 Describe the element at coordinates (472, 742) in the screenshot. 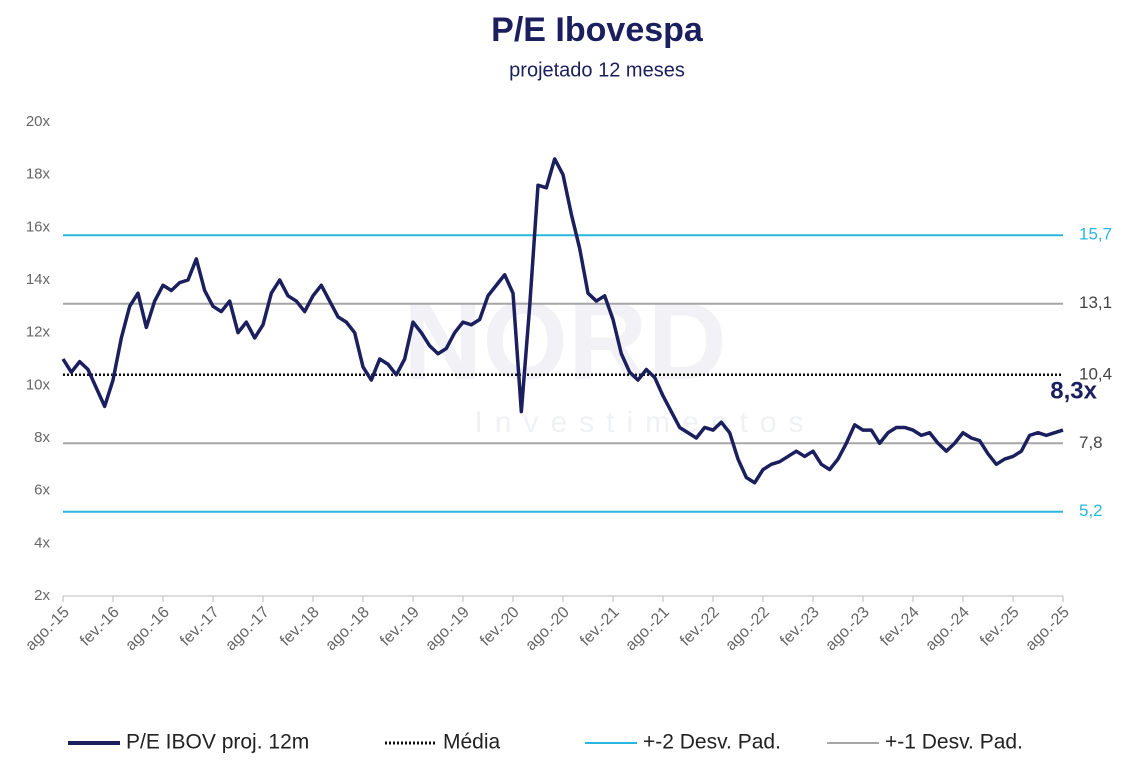

I see `legend-label: Média` at that location.